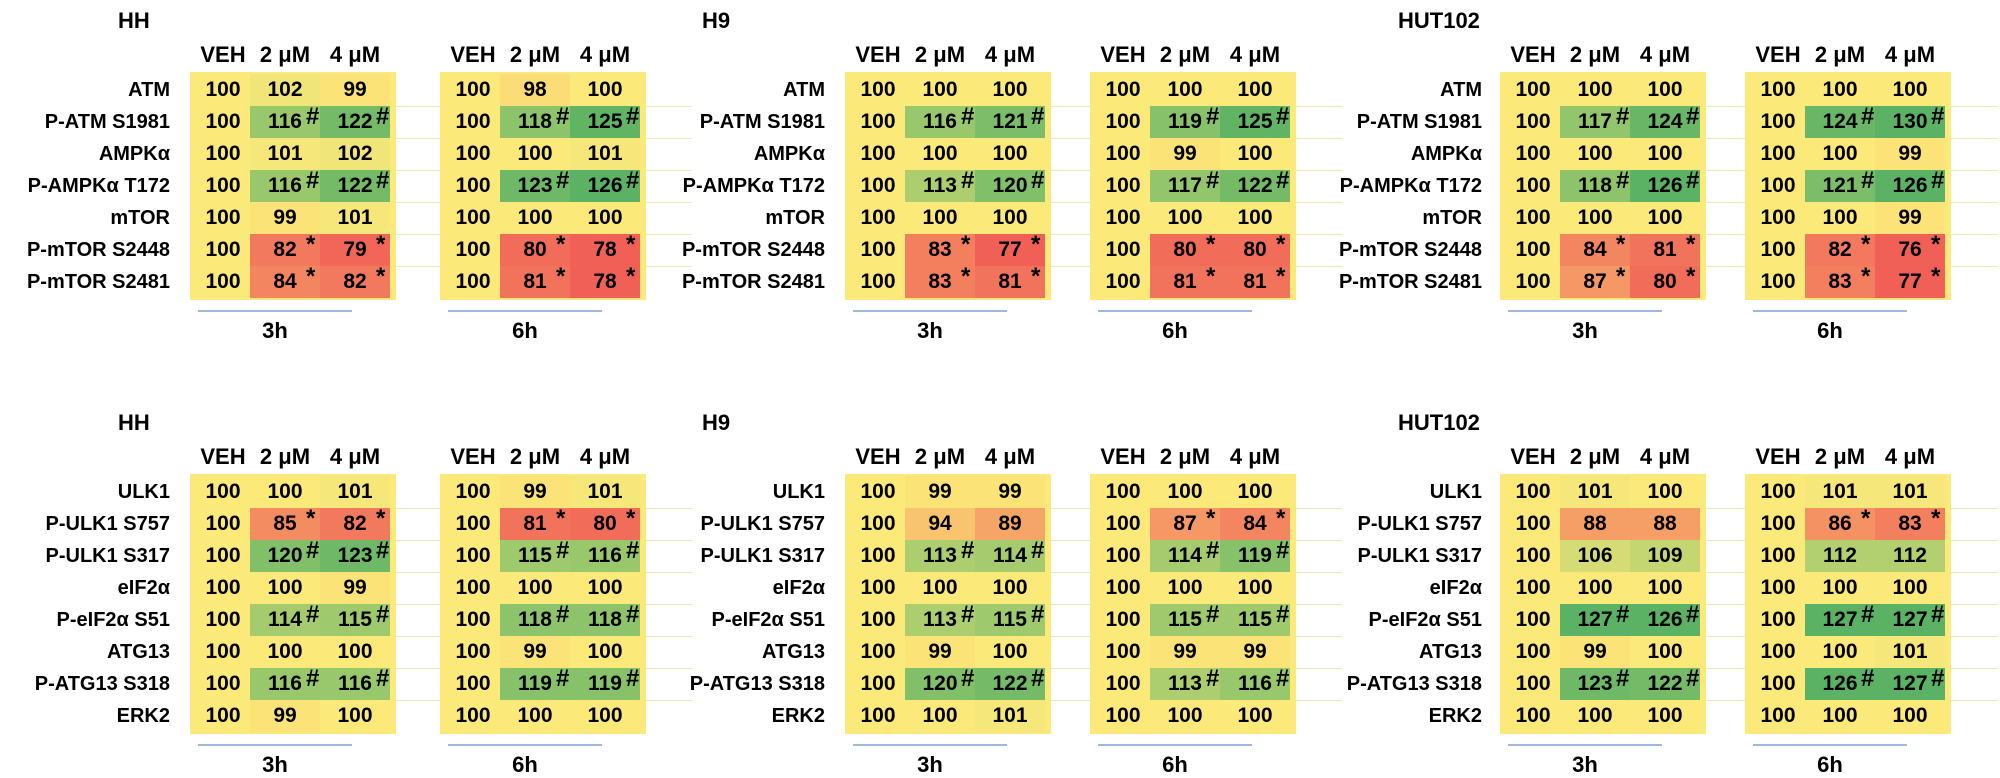 Image resolution: width=2000 pixels, height=778 pixels. Describe the element at coordinates (1255, 122) in the screenshot. I see `heat-cell: 125` at that location.